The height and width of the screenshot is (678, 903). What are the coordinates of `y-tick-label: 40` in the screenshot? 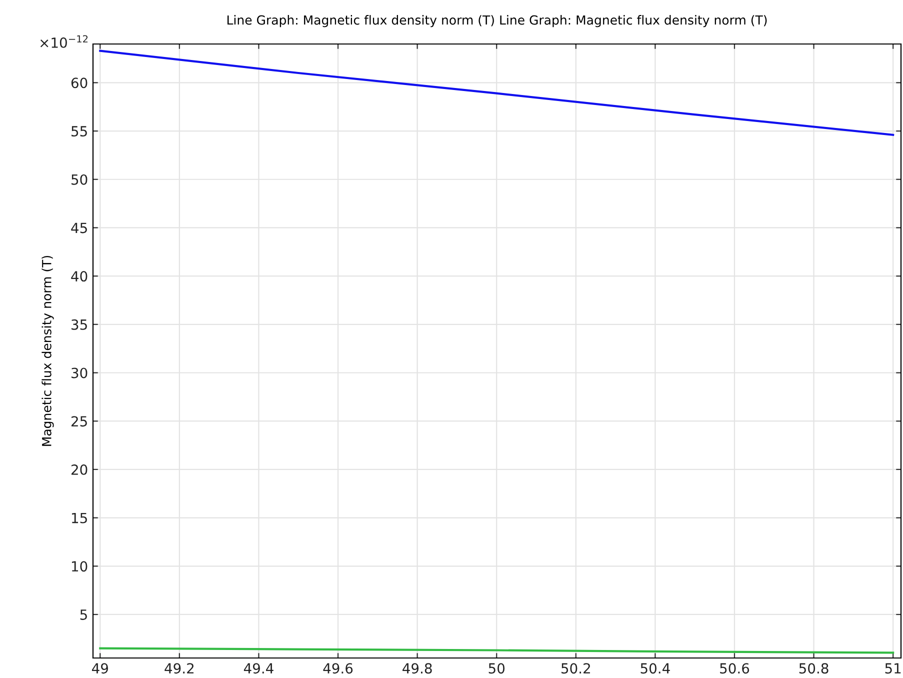 It's located at (79, 276).